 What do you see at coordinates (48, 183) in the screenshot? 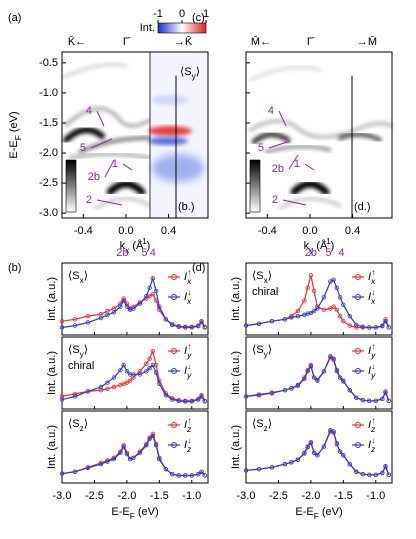
I see `y-tick-label: -2.5` at bounding box center [48, 183].